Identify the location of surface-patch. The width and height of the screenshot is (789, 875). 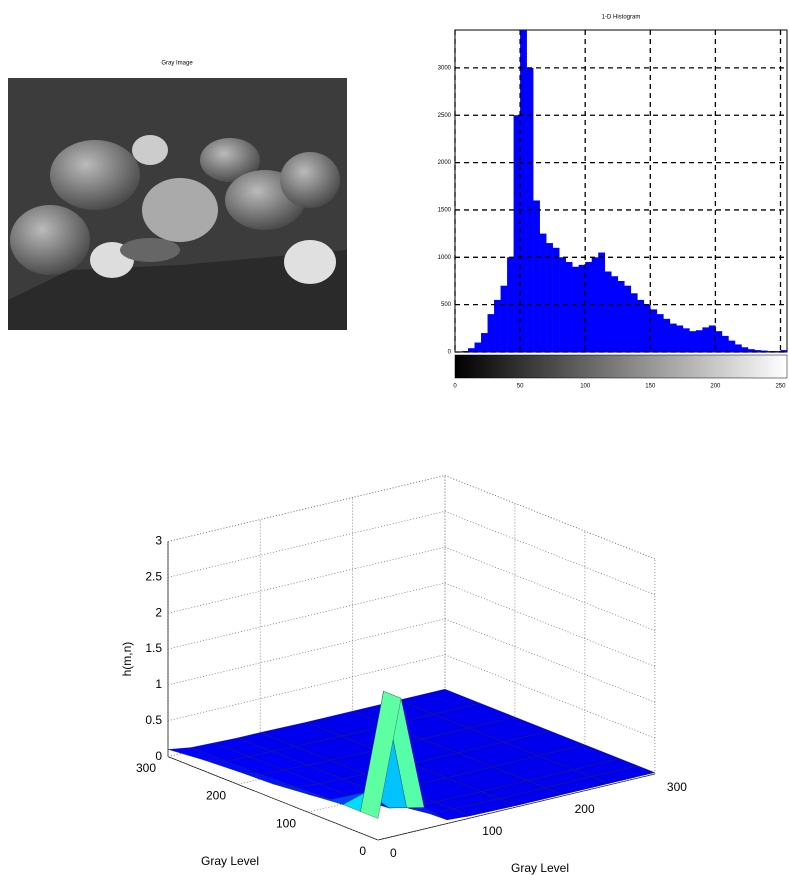
(381, 755).